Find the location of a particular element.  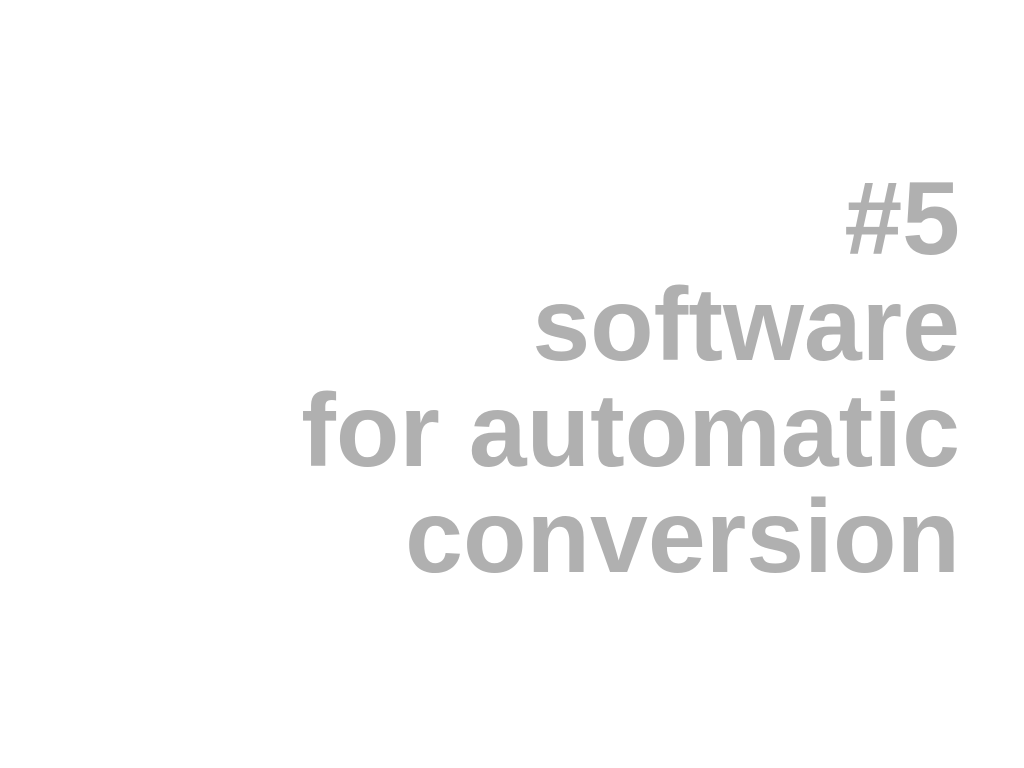

heading-line-number: #5 is located at coordinates (902, 219).